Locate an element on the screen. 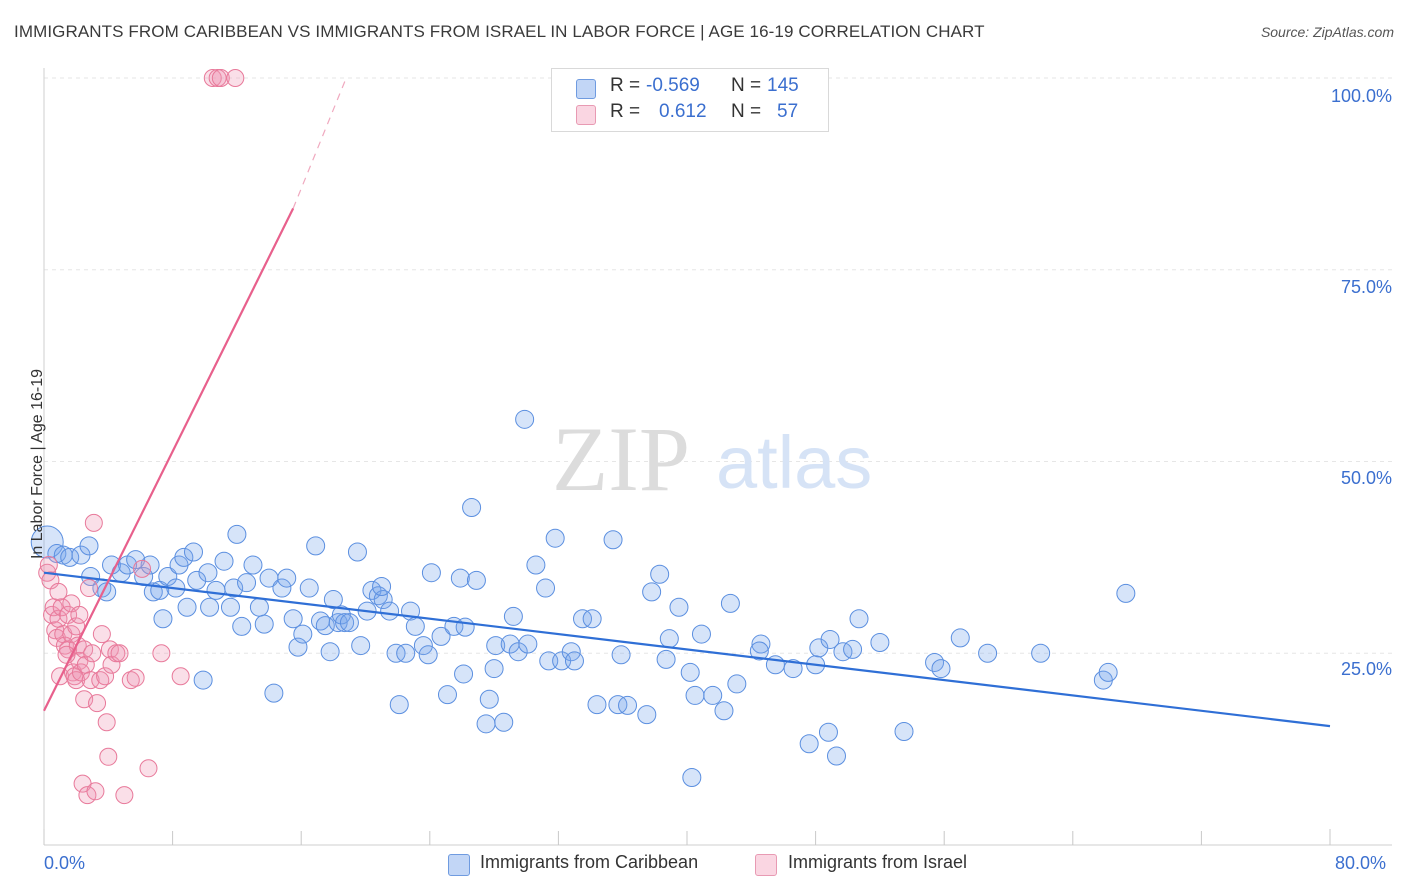  legend-n-value: 145 is located at coordinates (783, 85).